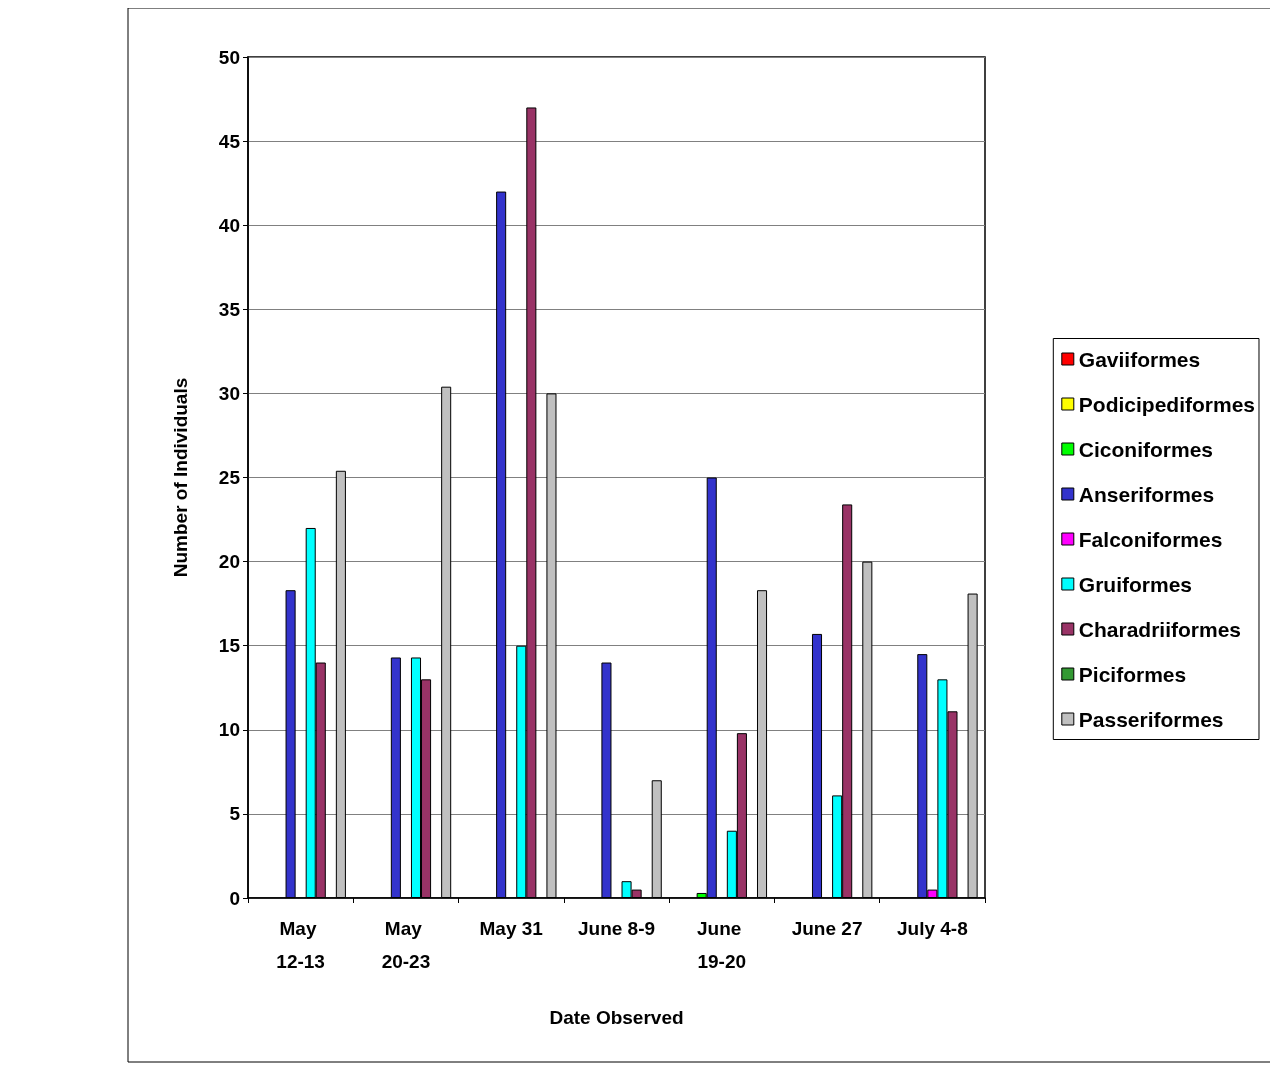 The height and width of the screenshot is (1070, 1278). I want to click on x-tick-label: May 12-13, so click(300, 945).